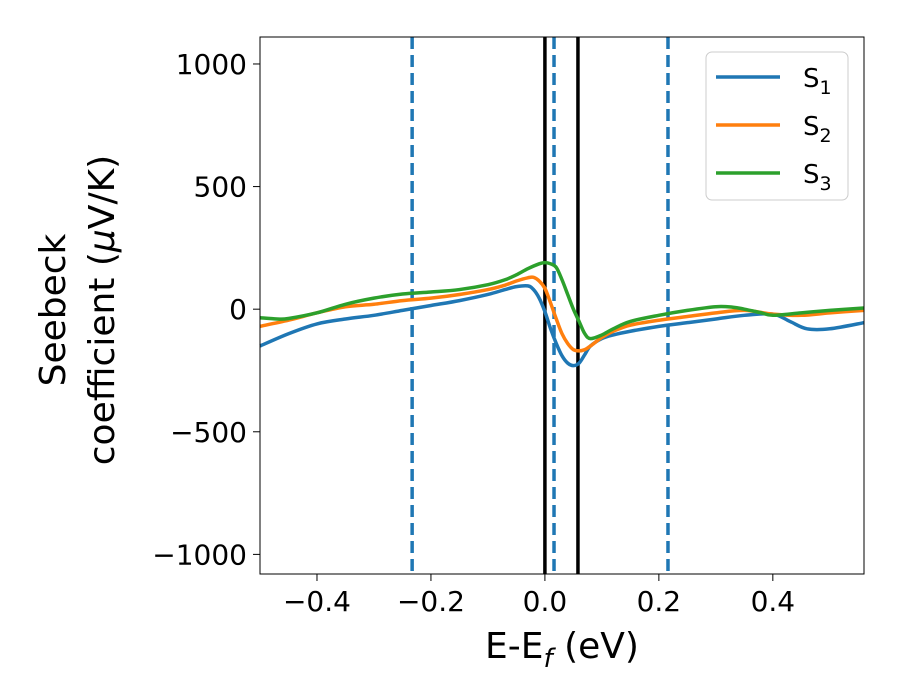 Image resolution: width=900 pixels, height=700 pixels. Describe the element at coordinates (659, 601) in the screenshot. I see `x-tick-label: 0.2` at that location.